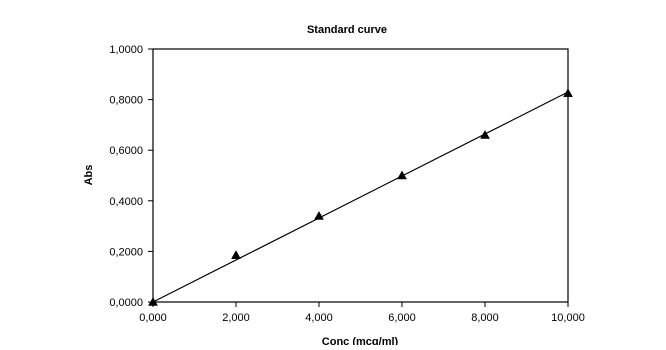  Describe the element at coordinates (236, 318) in the screenshot. I see `x-tick-label: 2,000` at that location.